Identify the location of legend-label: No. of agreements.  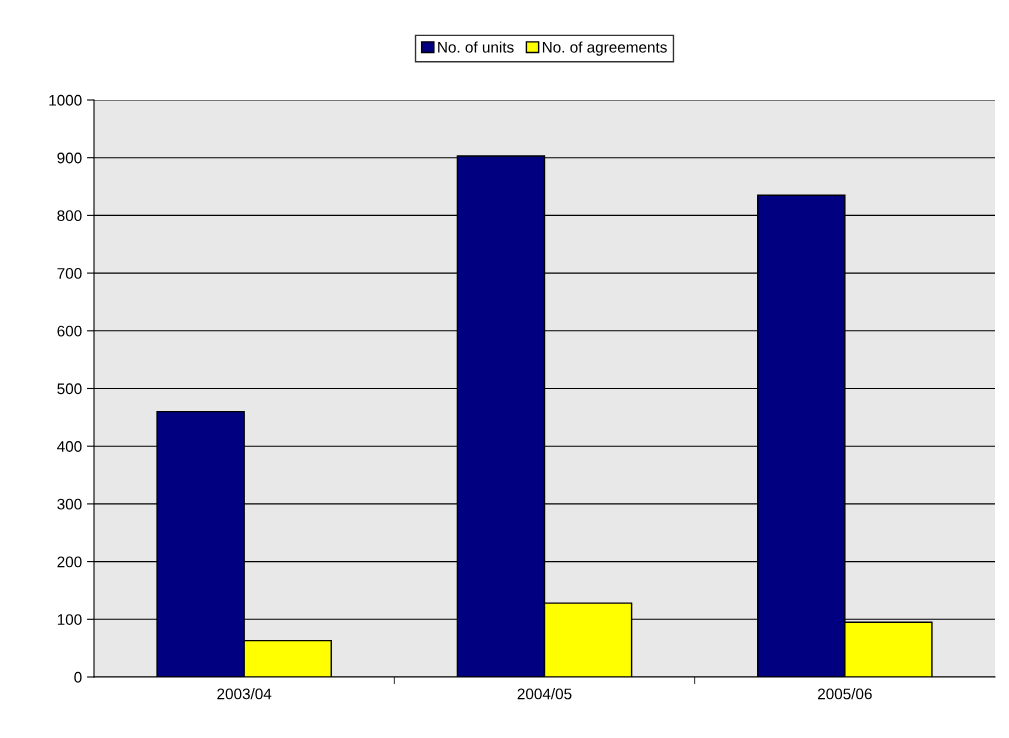
(604, 48).